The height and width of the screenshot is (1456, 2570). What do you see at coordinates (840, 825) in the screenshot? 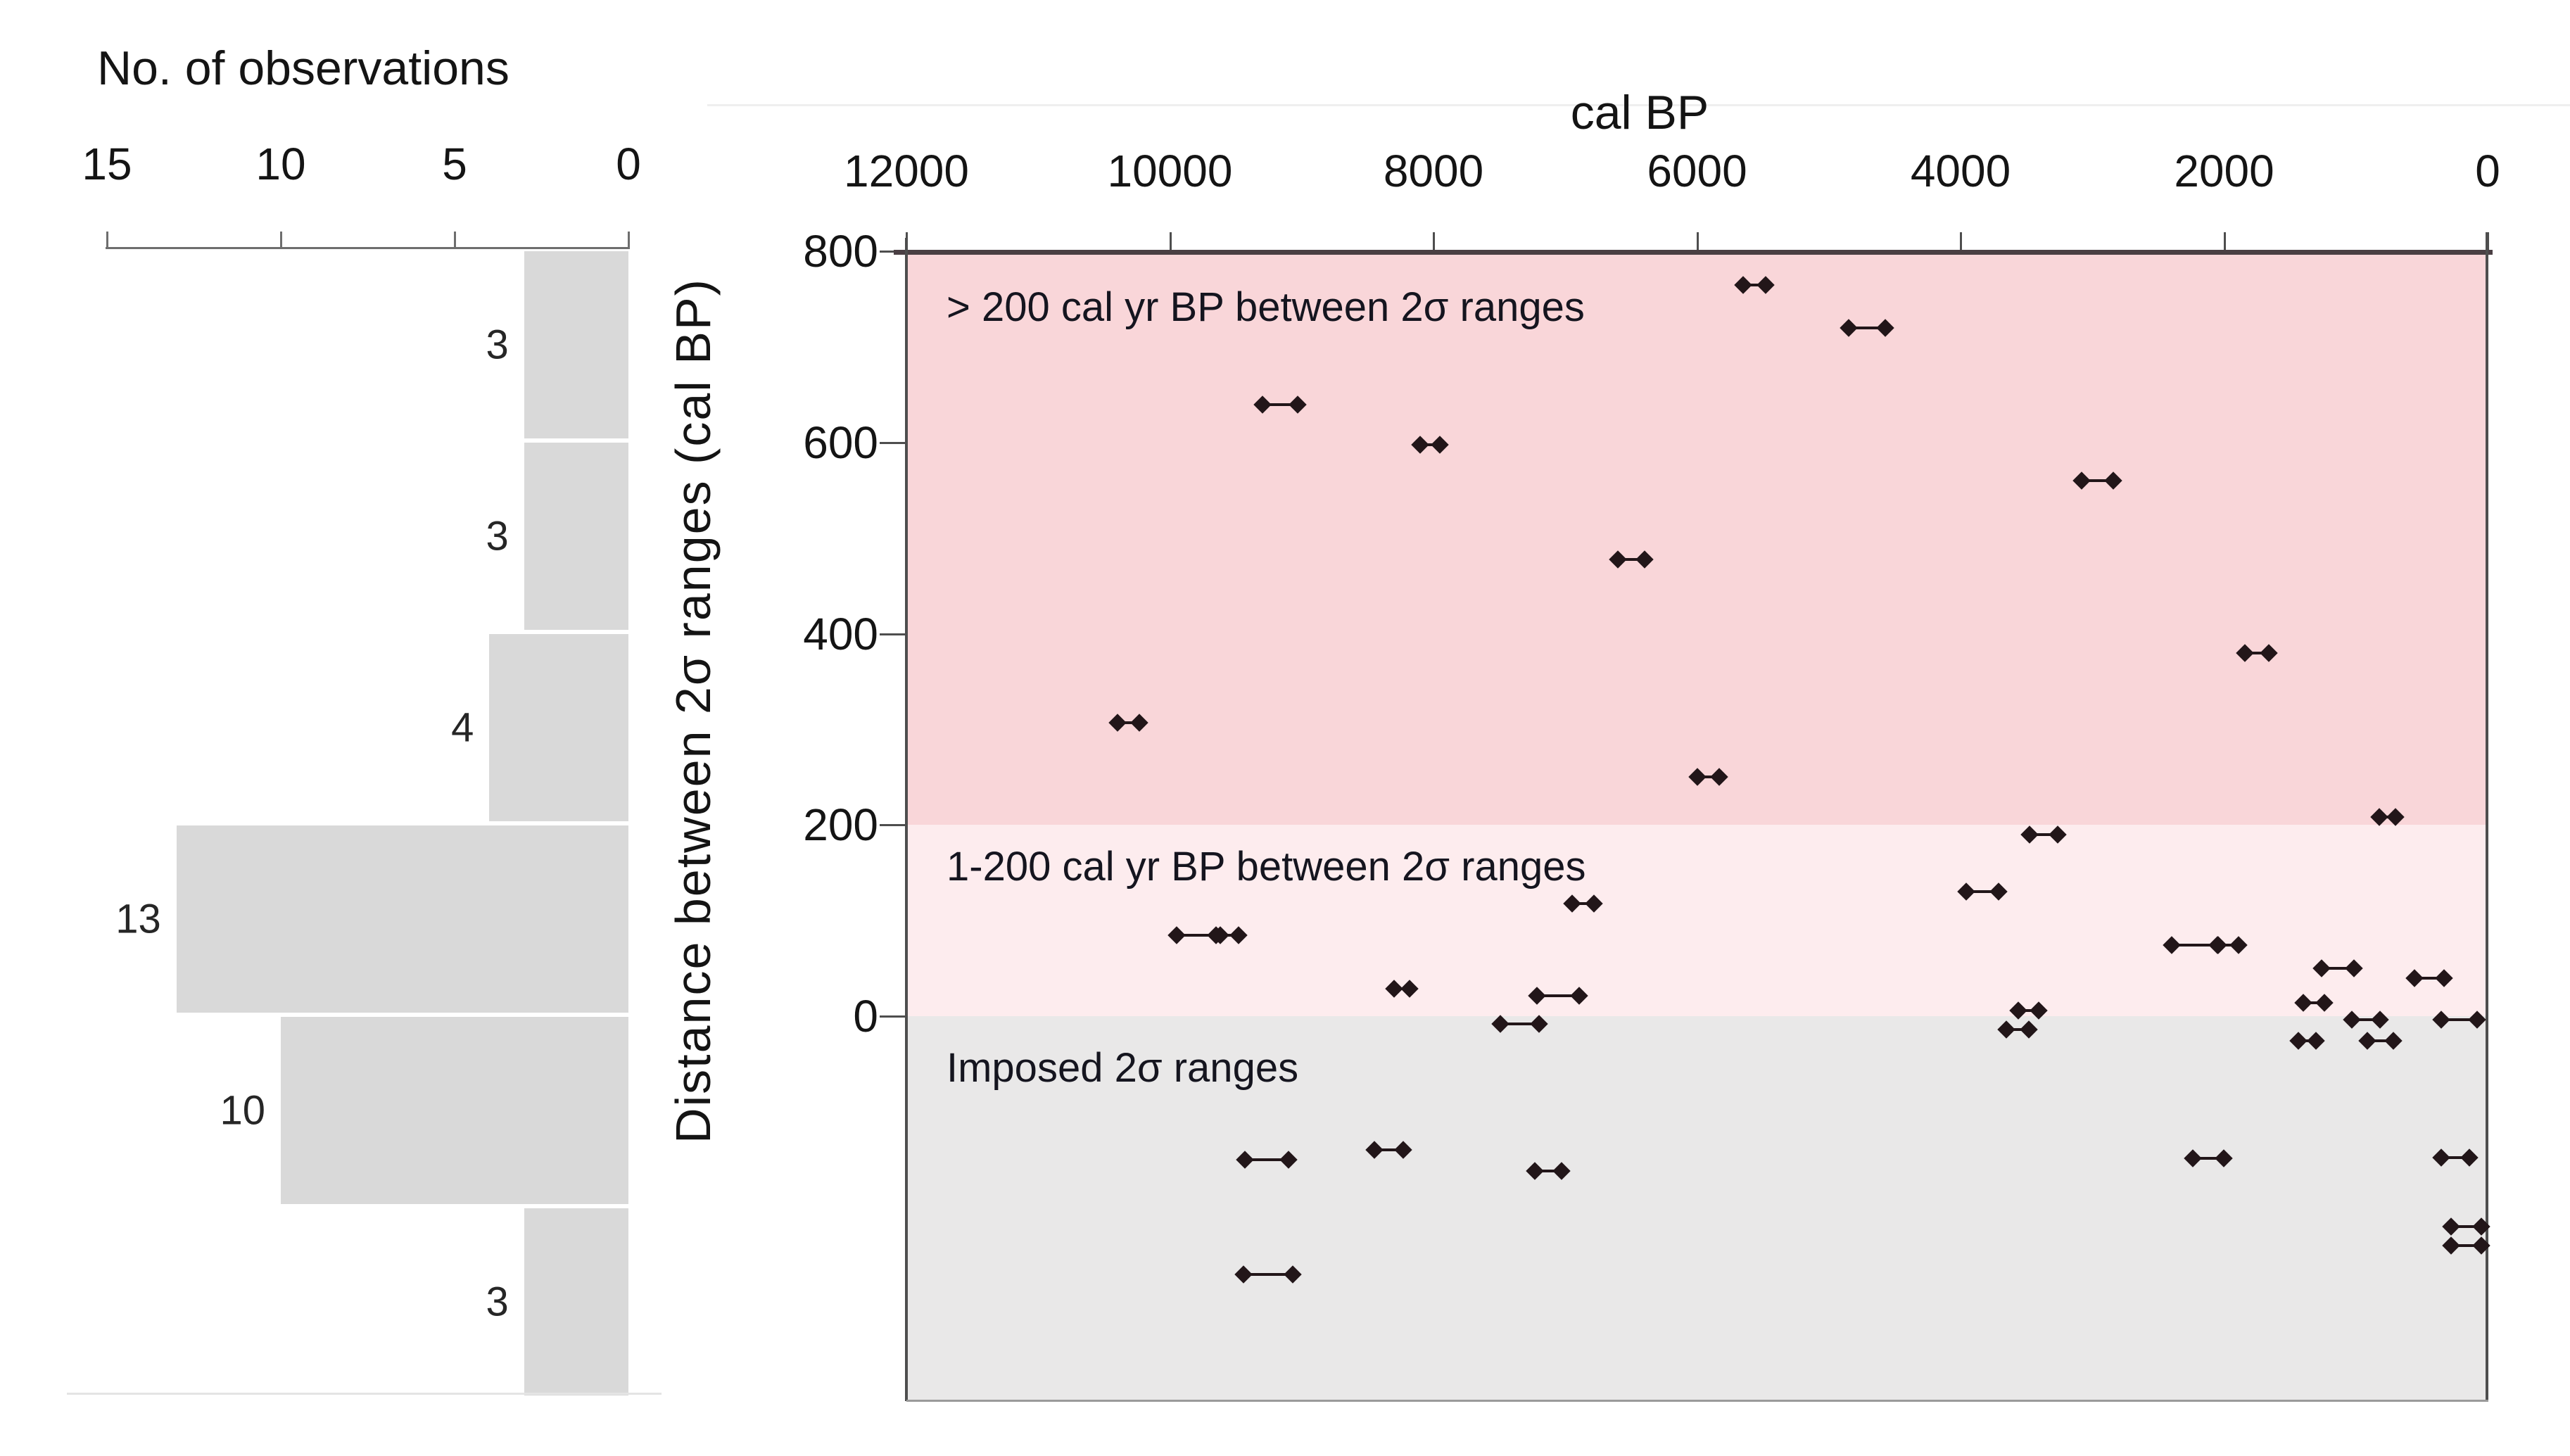
I see `scatter-y-tick-label: 200` at bounding box center [840, 825].